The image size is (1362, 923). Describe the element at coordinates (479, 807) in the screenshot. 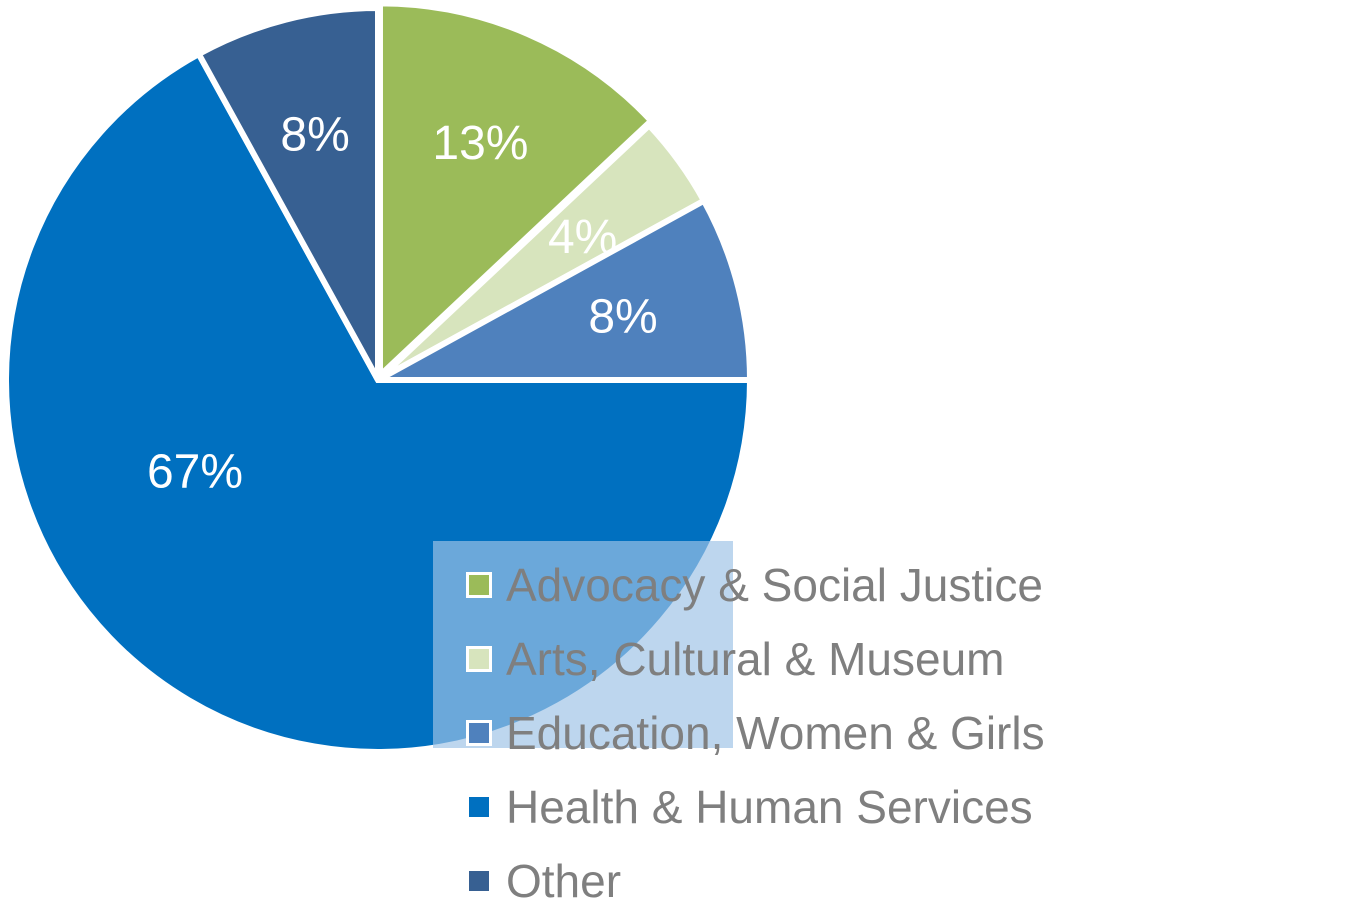

I see `legend-swatch-health` at that location.